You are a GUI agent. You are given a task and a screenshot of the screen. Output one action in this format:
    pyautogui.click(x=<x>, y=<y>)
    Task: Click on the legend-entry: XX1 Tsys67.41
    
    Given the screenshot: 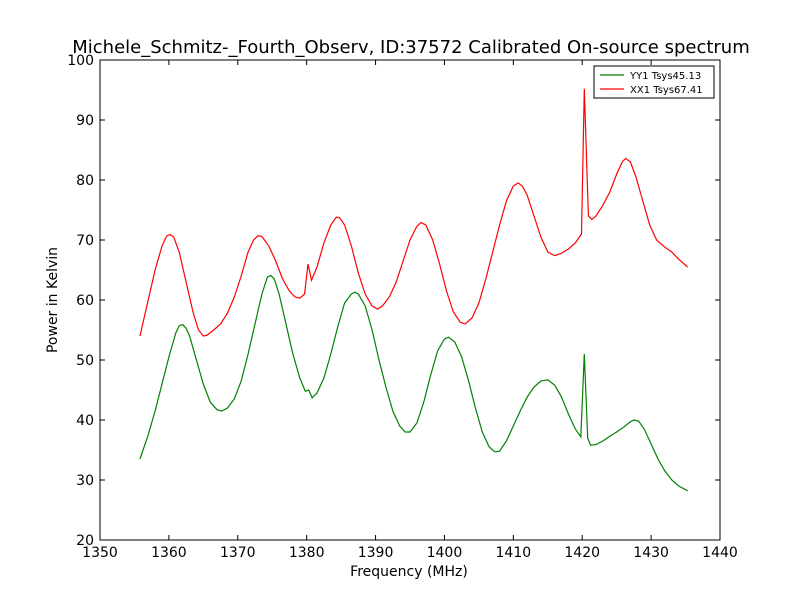 What is the action you would take?
    pyautogui.click(x=666, y=90)
    